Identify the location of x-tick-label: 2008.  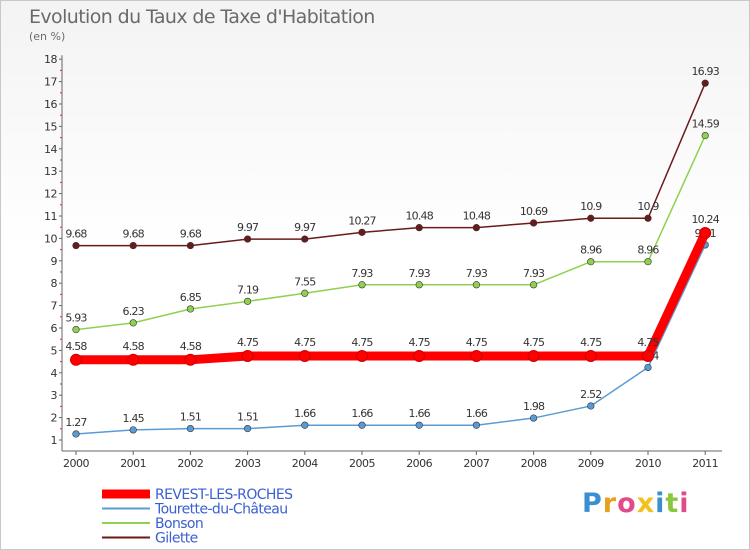
(534, 463).